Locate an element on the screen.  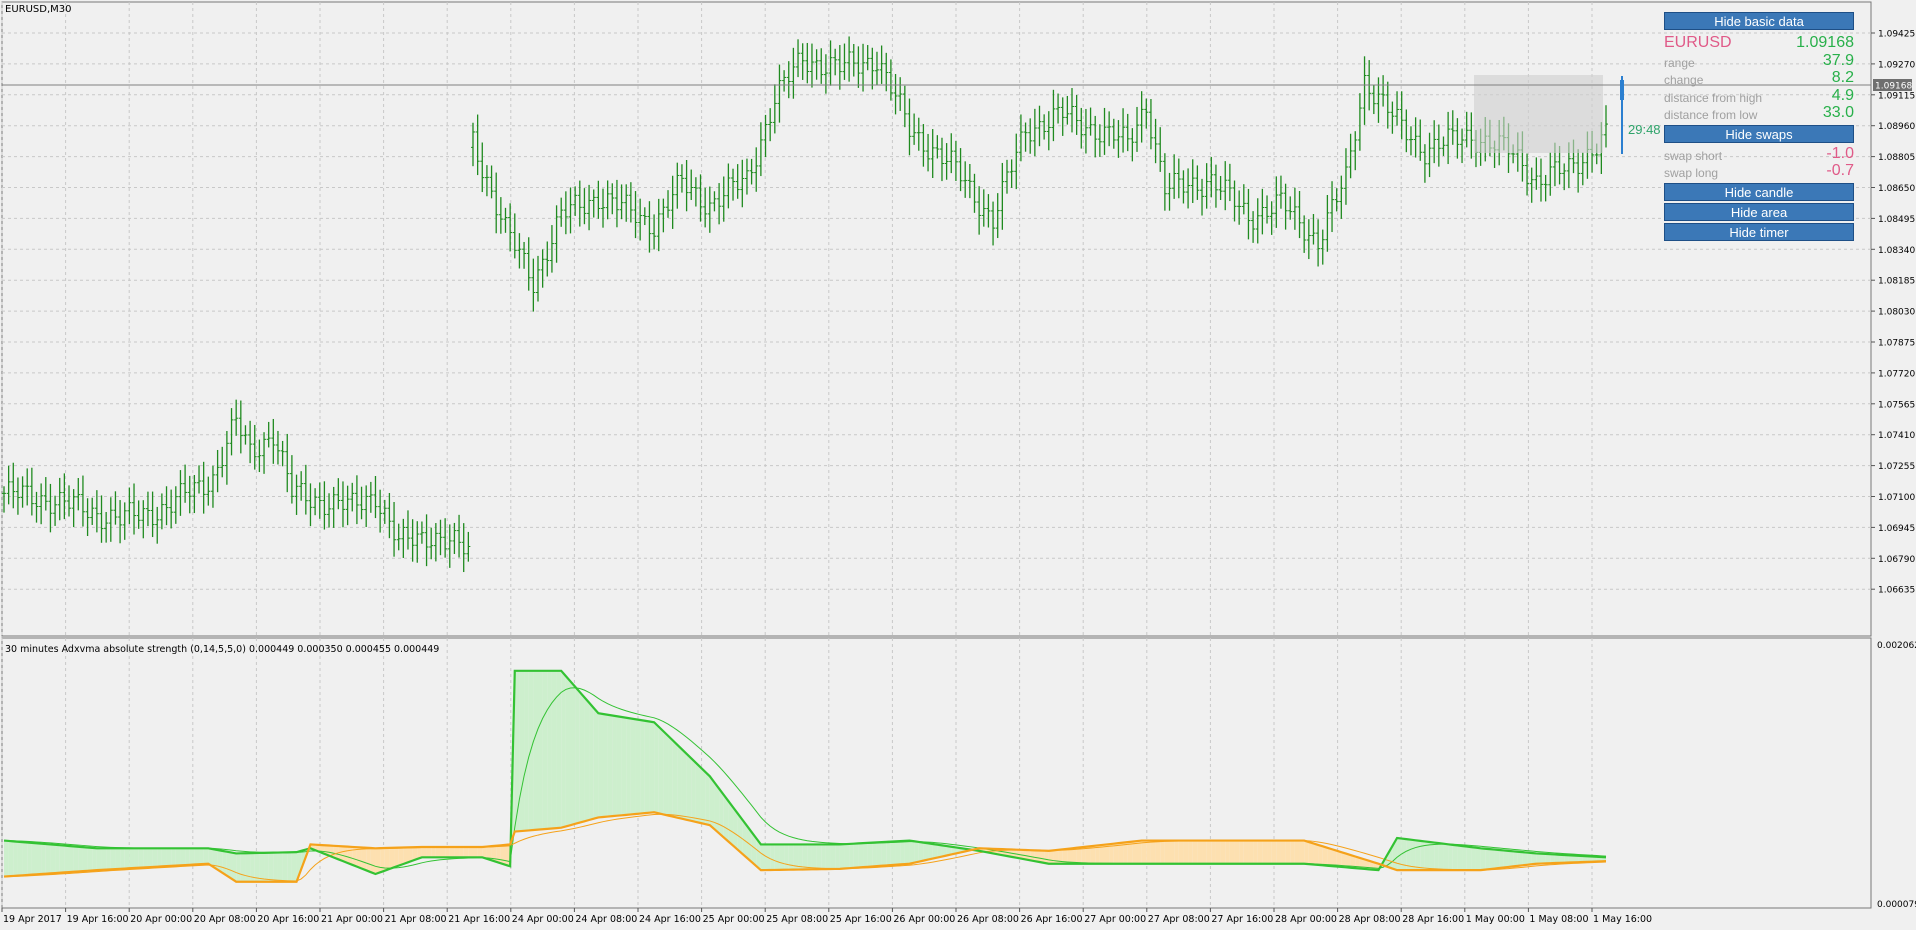
range-area-box is located at coordinates (1538, 114).